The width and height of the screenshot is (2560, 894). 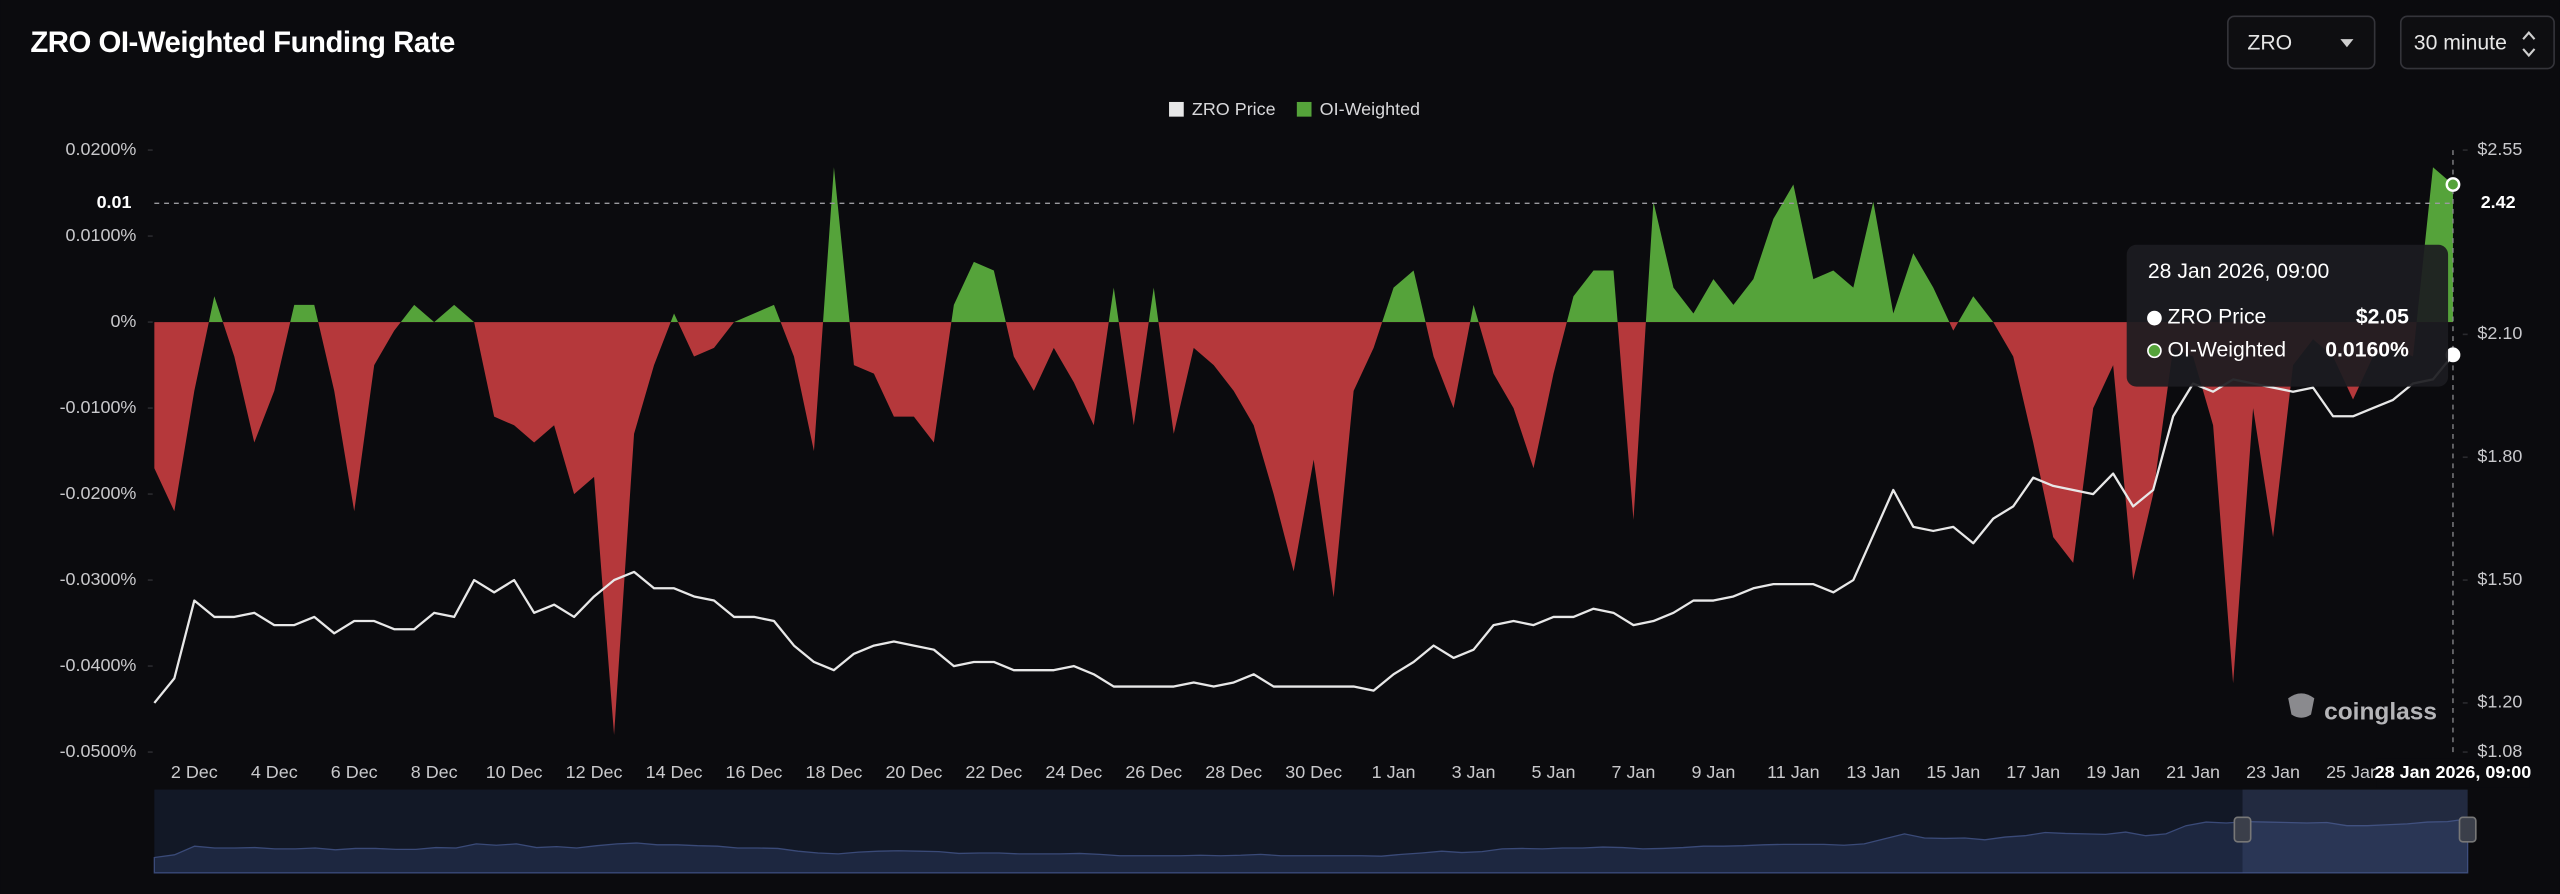 I want to click on crosshair-y-label: 0.01, so click(x=114, y=202).